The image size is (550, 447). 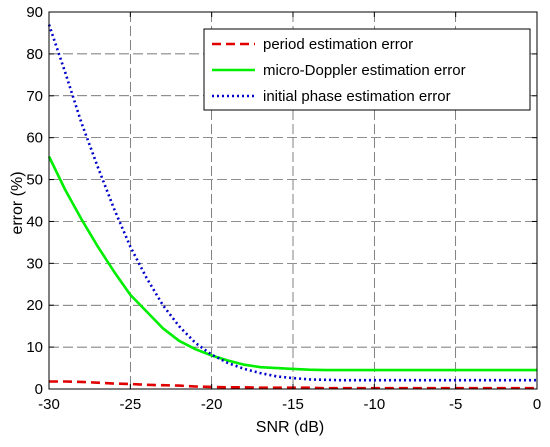 I want to click on y-tick-label: 70, so click(x=34, y=96).